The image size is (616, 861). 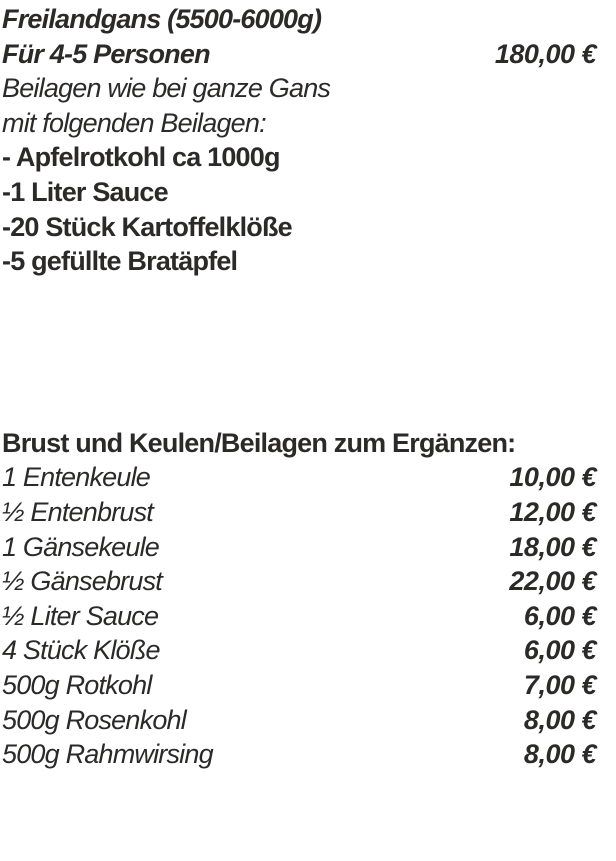 I want to click on item-price: 7,00 €, so click(x=560, y=684).